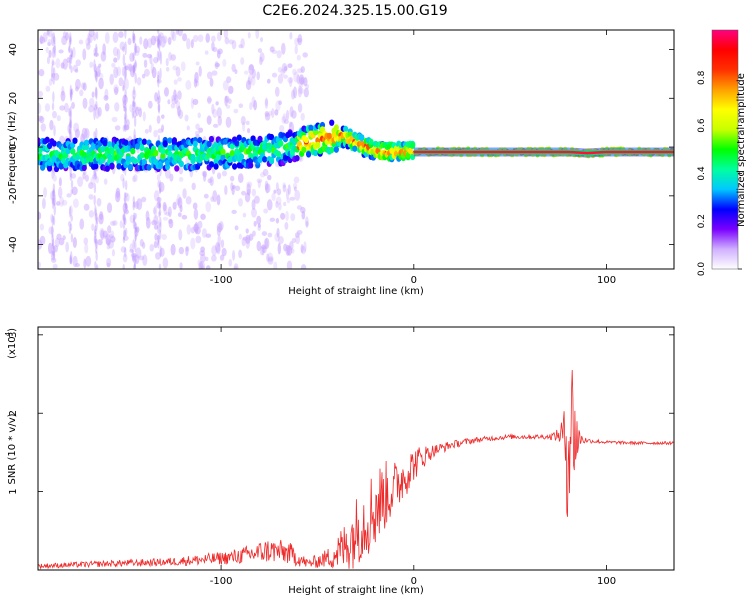 The width and height of the screenshot is (750, 600). I want to click on spectrogram-y-tick-label: -20, so click(13, 196).